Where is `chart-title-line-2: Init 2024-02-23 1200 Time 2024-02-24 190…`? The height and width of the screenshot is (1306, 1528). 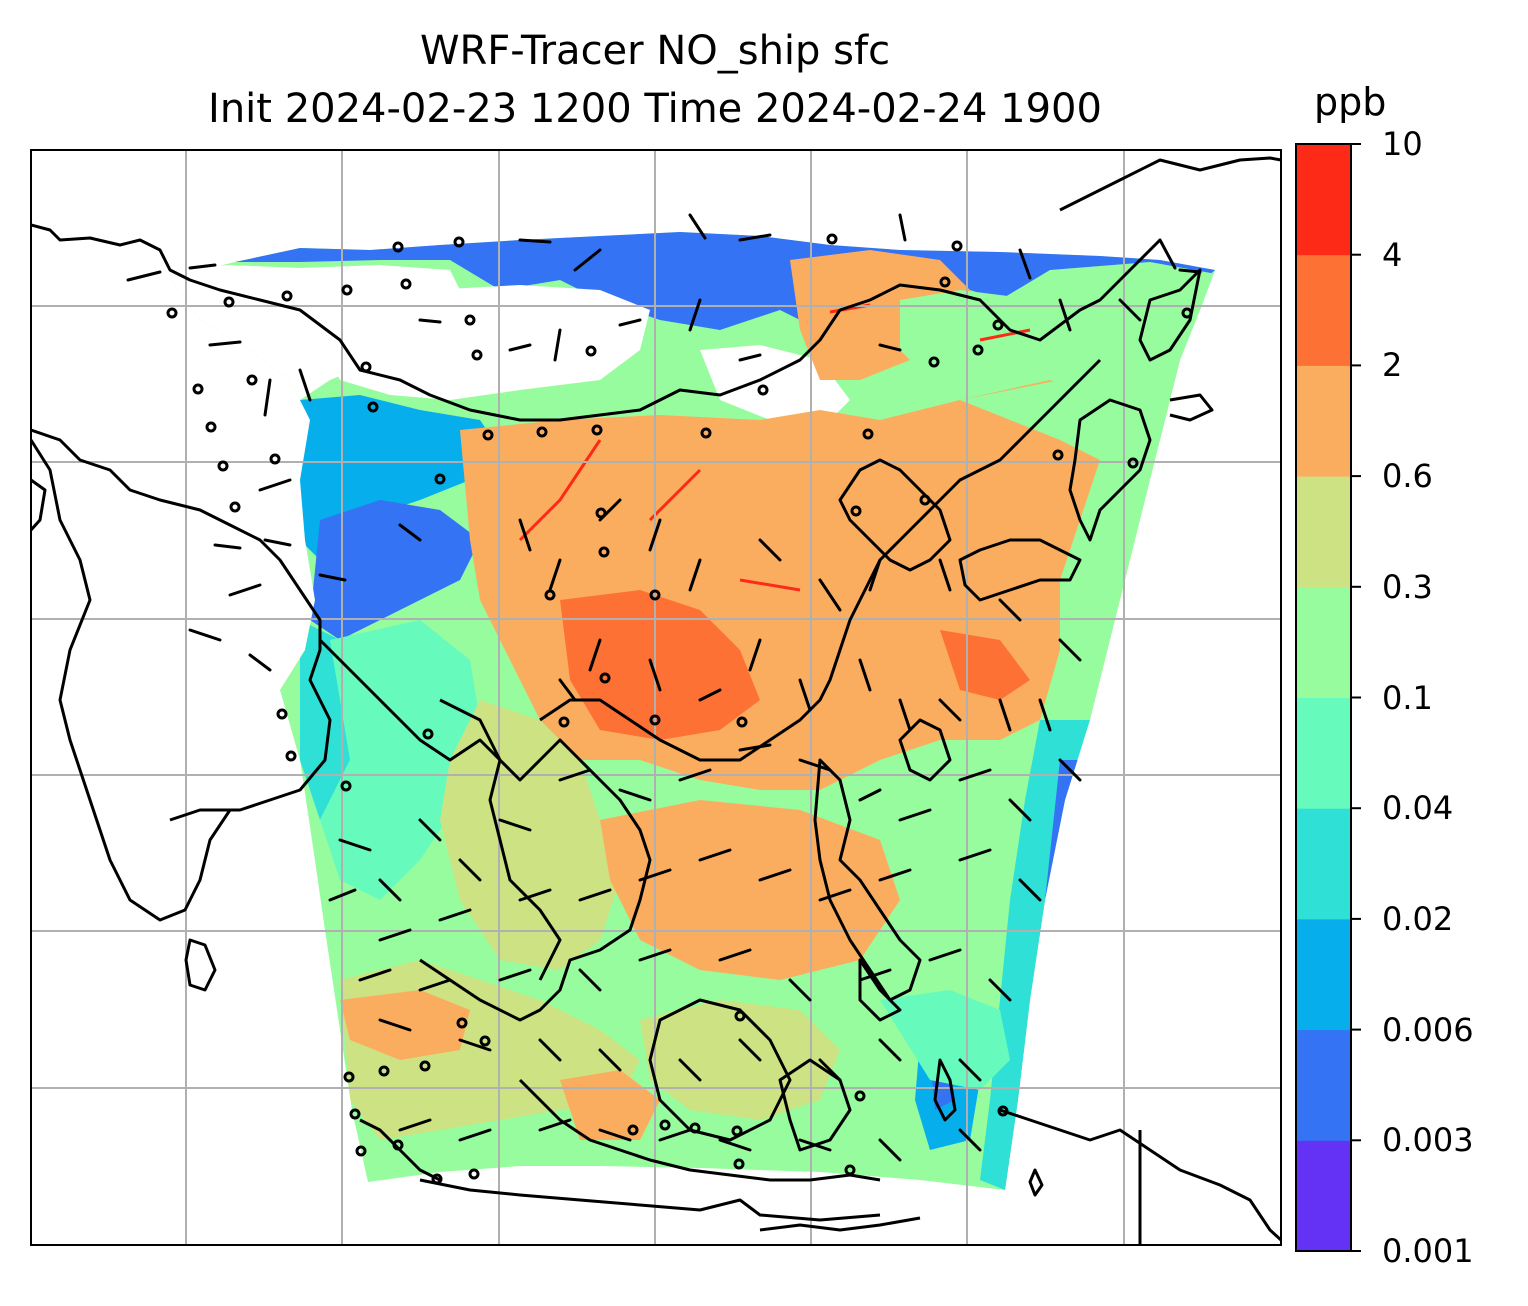 chart-title-line-2: Init 2024-02-23 1200 Time 2024-02-24 190… is located at coordinates (655, 109).